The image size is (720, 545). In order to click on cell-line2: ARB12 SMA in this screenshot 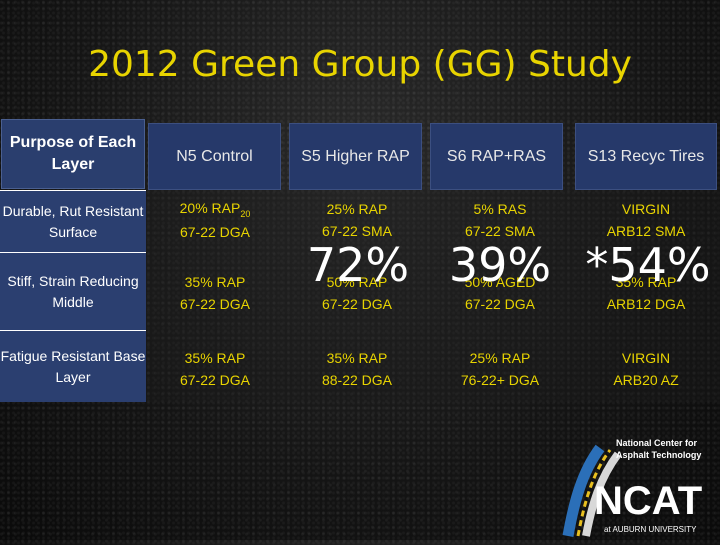, I will do `click(646, 231)`.